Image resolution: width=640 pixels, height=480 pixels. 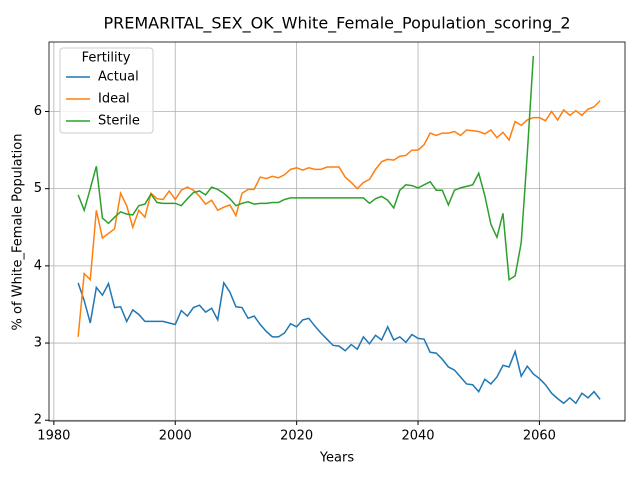 What do you see at coordinates (18, 232) in the screenshot?
I see `y-axis-label: % of White_Female Population` at bounding box center [18, 232].